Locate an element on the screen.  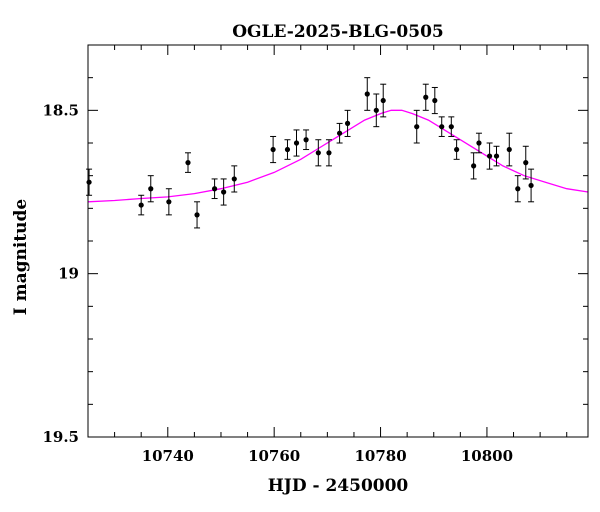
y-tick-label: 19 is located at coordinates (68, 274).